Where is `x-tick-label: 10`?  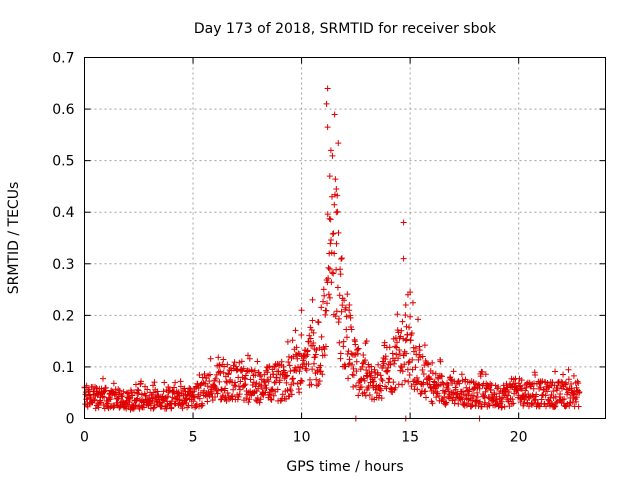 x-tick-label: 10 is located at coordinates (302, 438).